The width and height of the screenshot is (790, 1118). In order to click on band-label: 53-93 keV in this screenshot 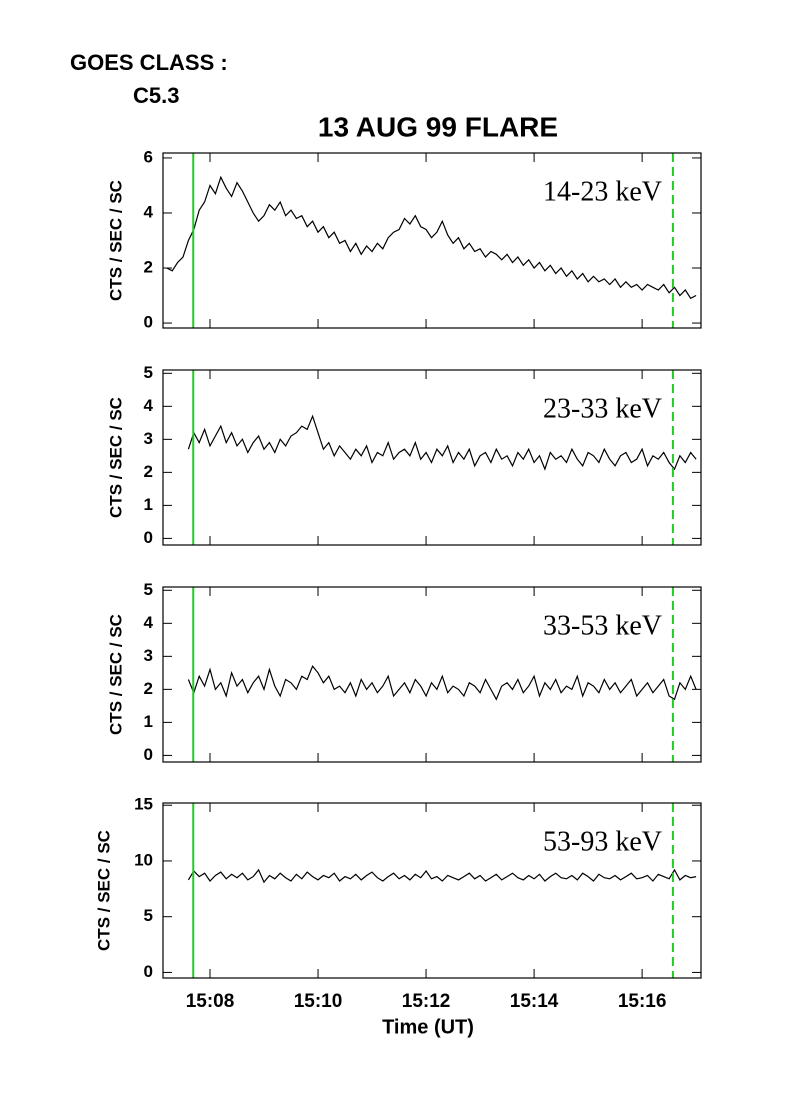, I will do `click(602, 841)`.